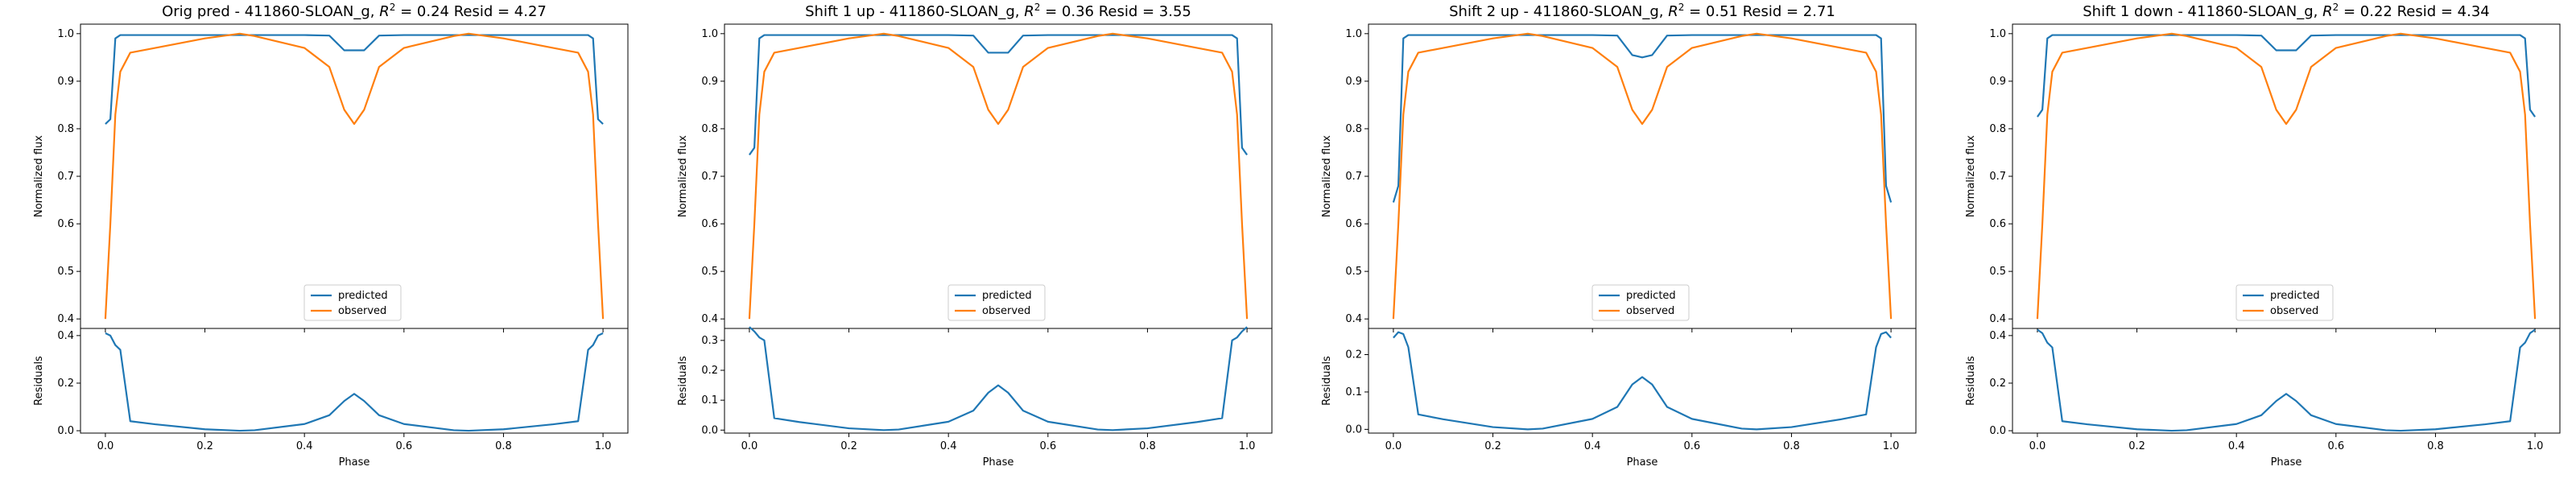  What do you see at coordinates (433, 11) in the screenshot?
I see `title-r2-value: 0.24` at bounding box center [433, 11].